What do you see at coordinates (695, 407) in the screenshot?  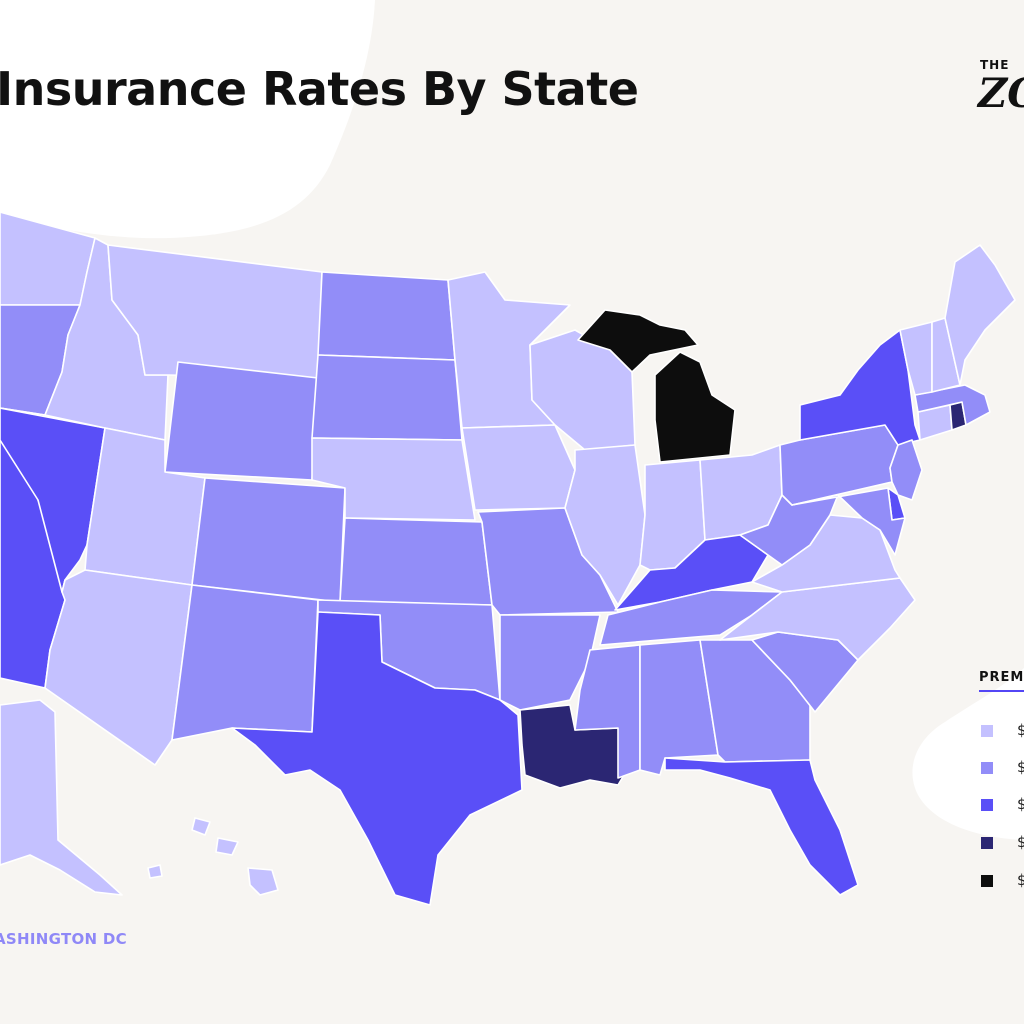 I see `state-michigan-lower` at bounding box center [695, 407].